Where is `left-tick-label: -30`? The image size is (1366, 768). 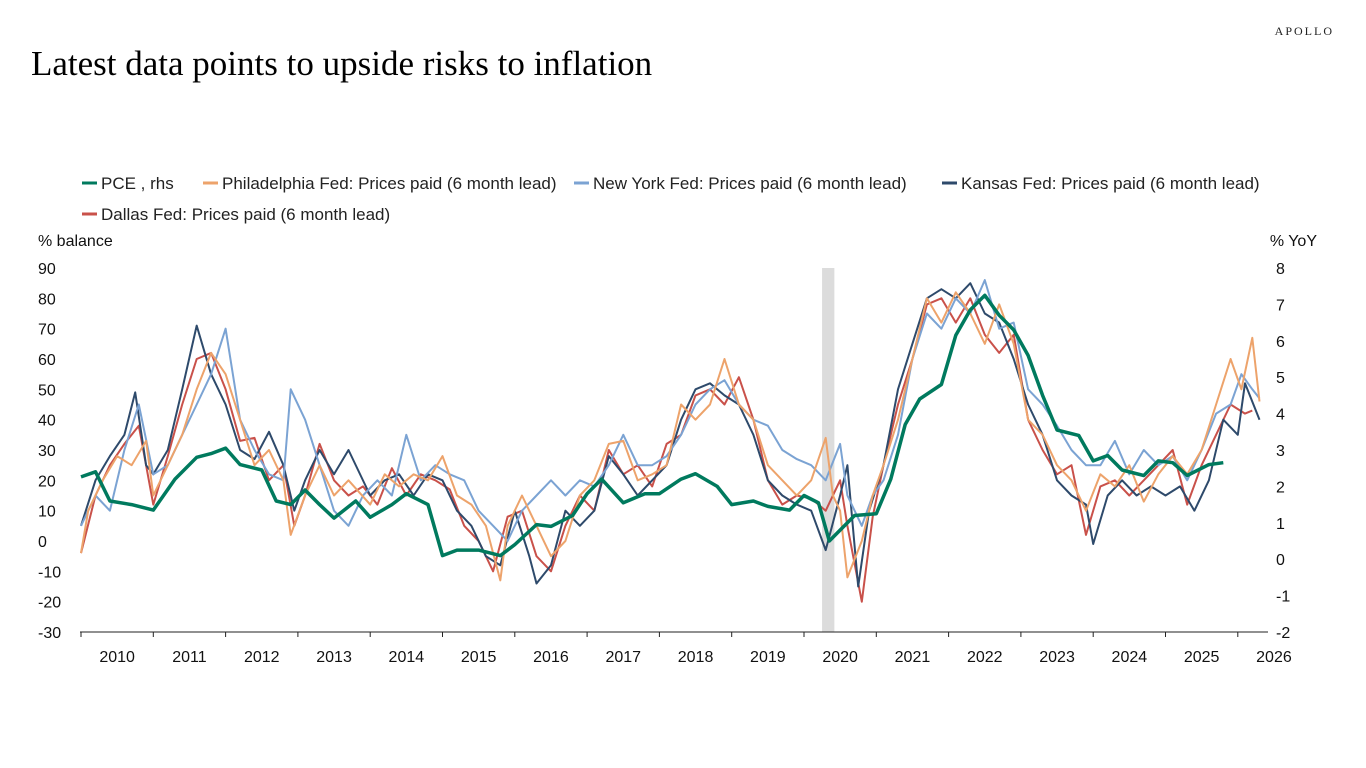 left-tick-label: -30 is located at coordinates (49, 633).